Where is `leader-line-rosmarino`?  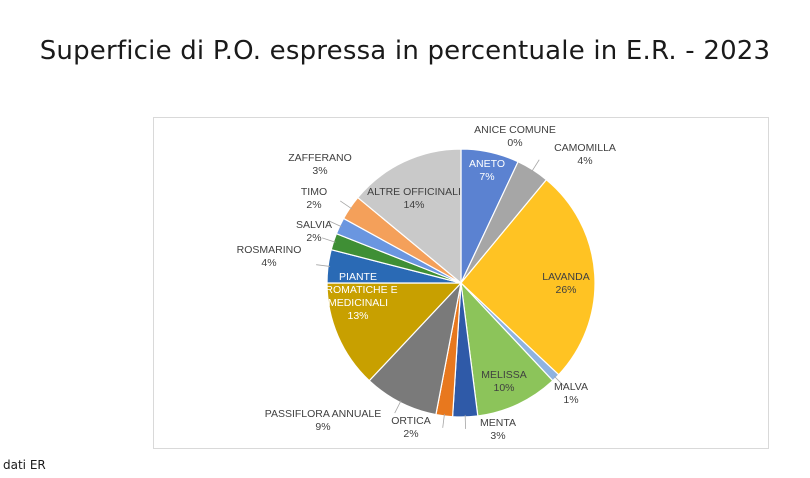 leader-line-rosmarino is located at coordinates (323, 265).